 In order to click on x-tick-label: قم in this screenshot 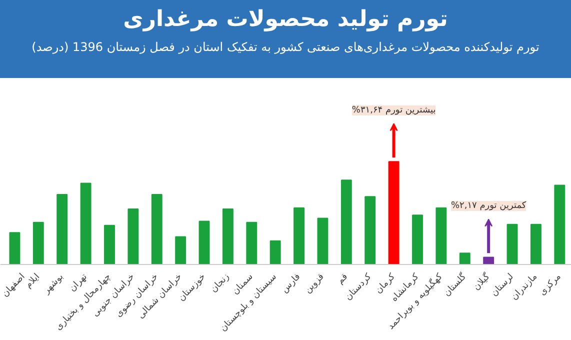, I will do `click(343, 279)`.